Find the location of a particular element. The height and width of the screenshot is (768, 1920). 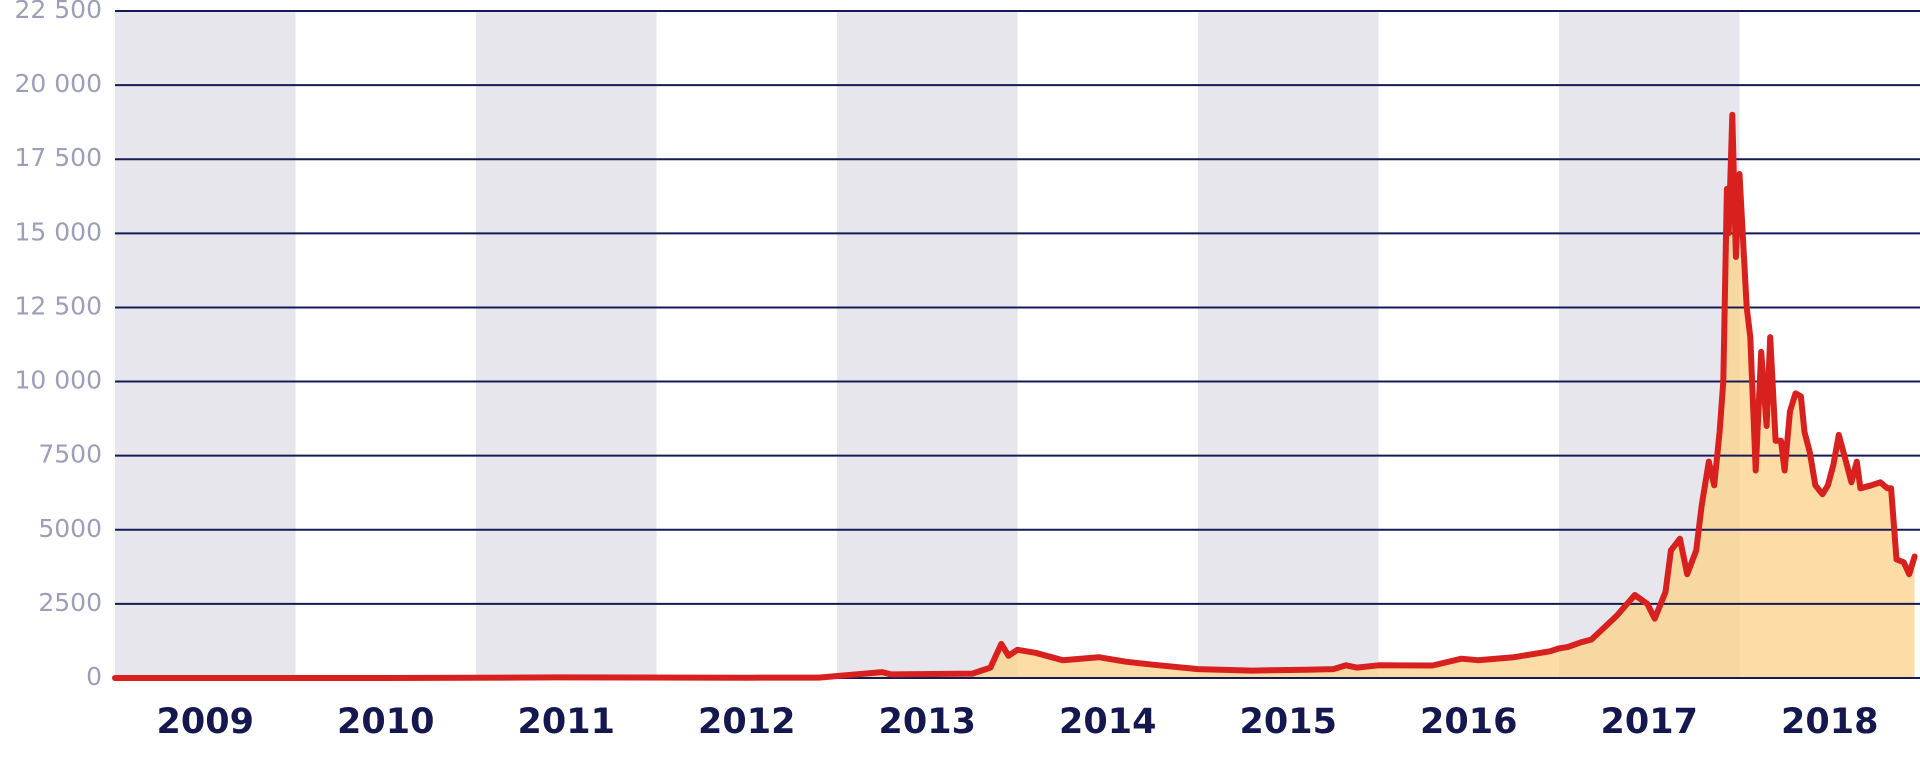

y-tick-label: 2500 is located at coordinates (70, 602).